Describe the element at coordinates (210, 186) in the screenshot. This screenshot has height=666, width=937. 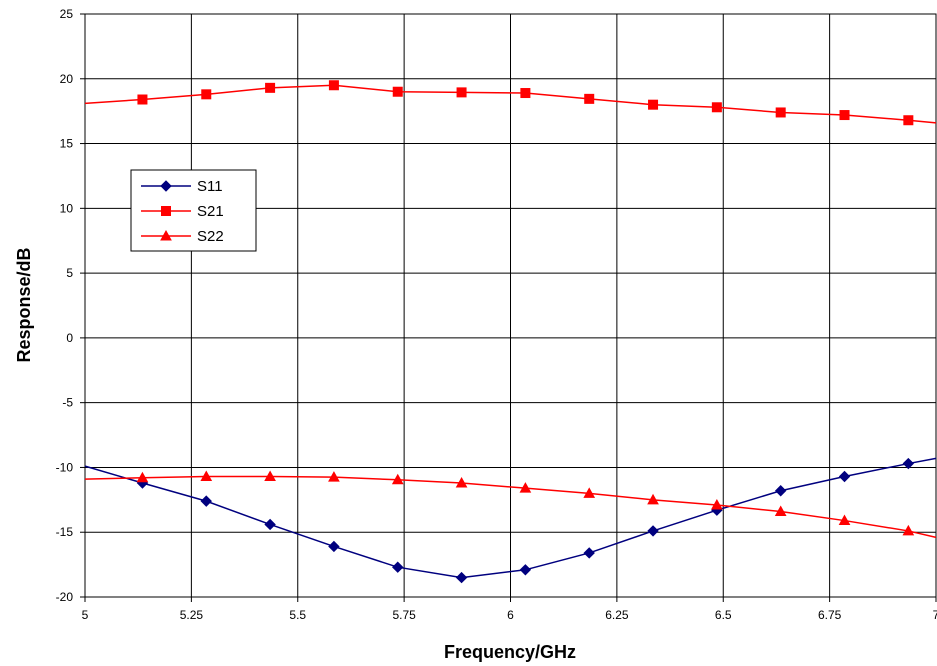
I see `legend-label-s11: S11` at that location.